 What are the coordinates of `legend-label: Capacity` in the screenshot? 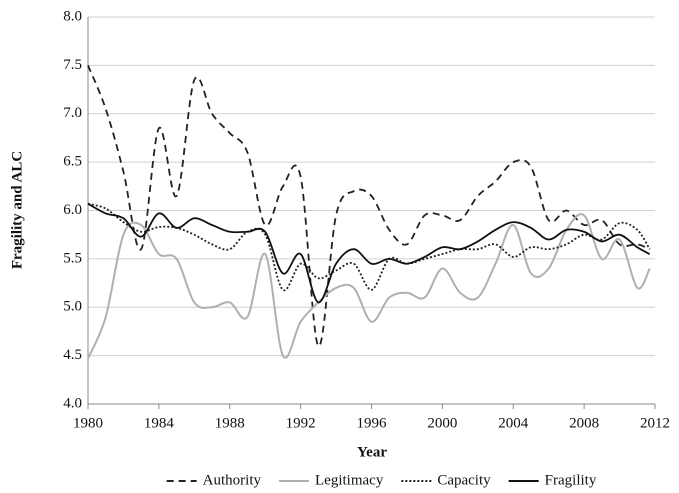 It's located at (464, 480).